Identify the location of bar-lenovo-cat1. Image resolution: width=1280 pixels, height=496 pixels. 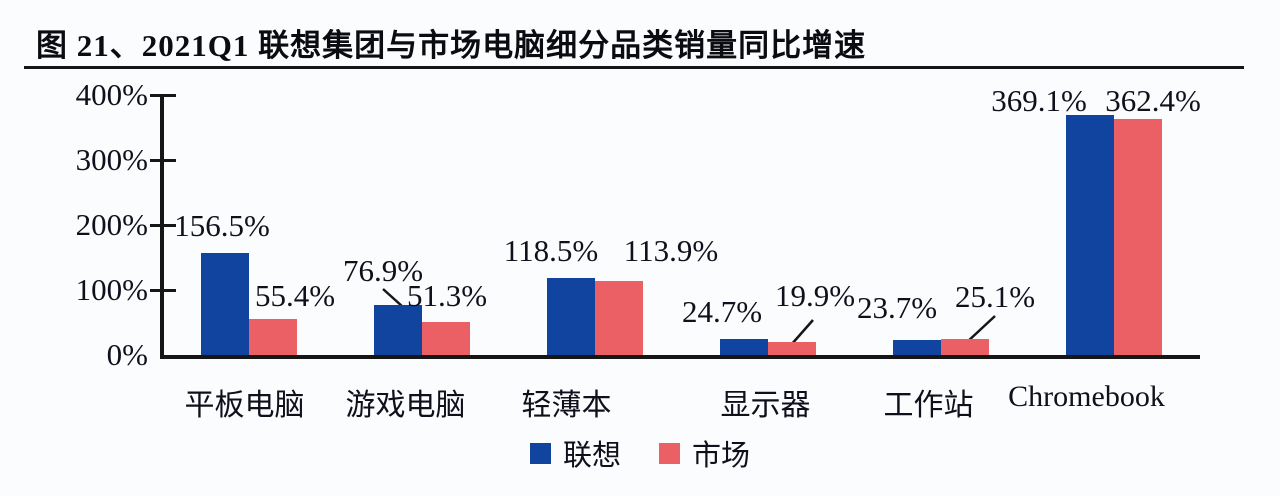
(397, 330).